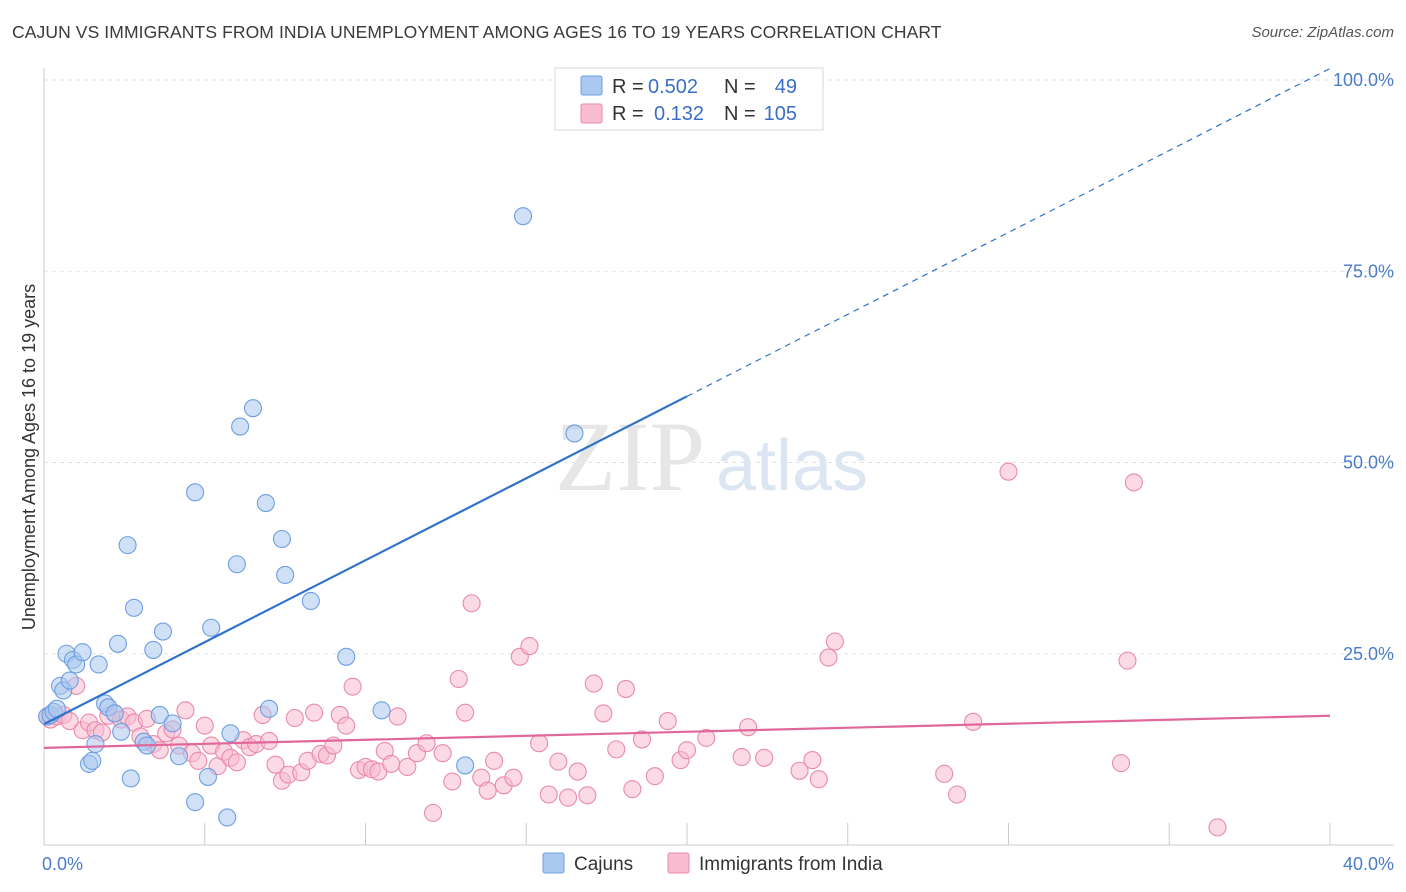  I want to click on y-tick-labels: 25.0% 50.0% 75.0% 100.0%, so click(1363, 367).